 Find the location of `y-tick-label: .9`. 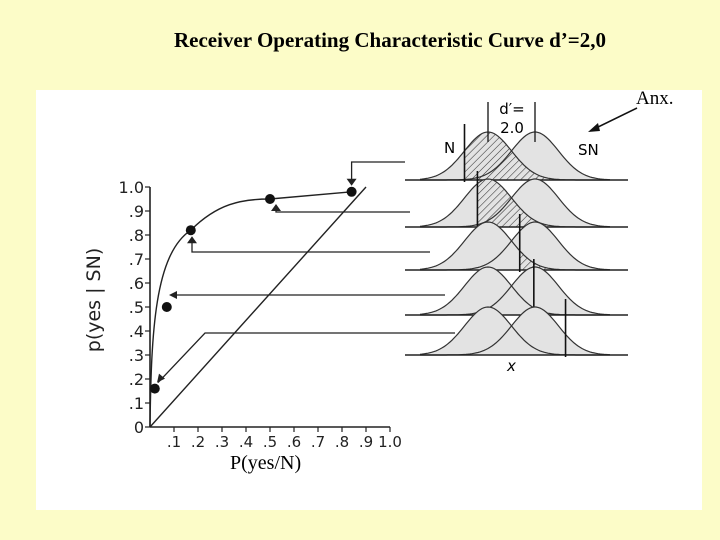

y-tick-label: .9 is located at coordinates (136, 211).